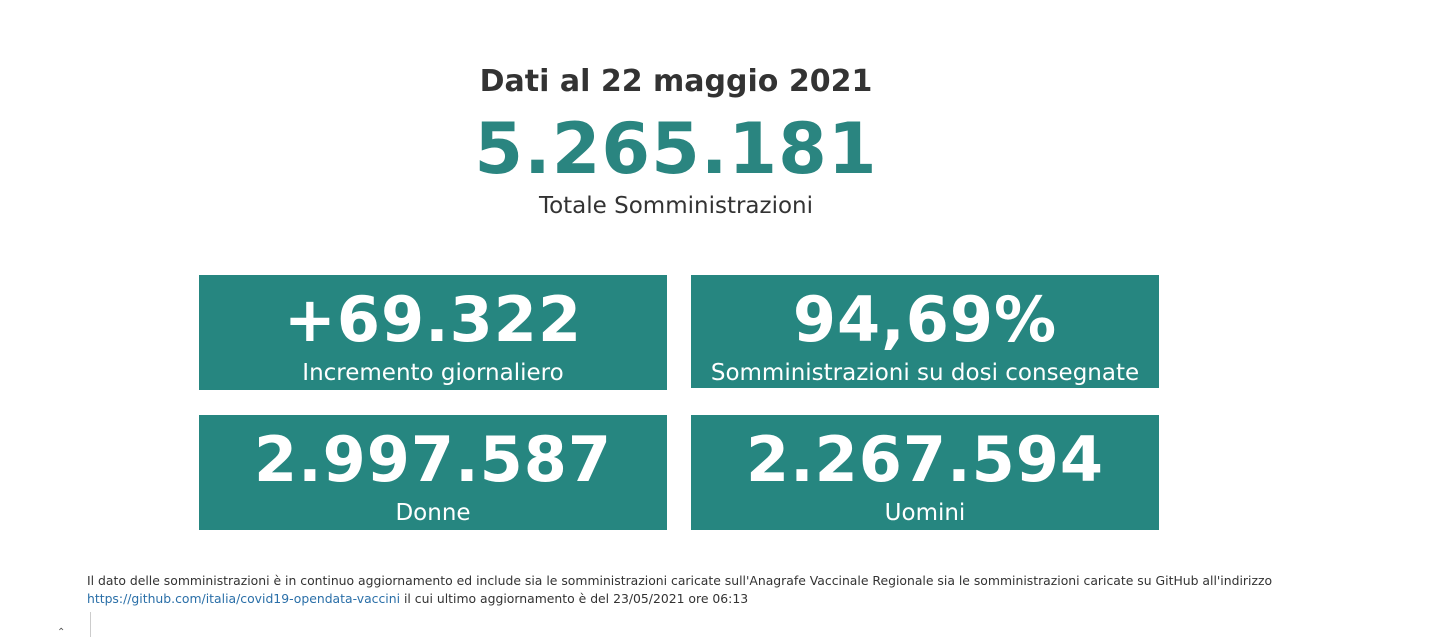 Image resolution: width=1445 pixels, height=638 pixels. What do you see at coordinates (433, 319) in the screenshot?
I see `daily-increment-value: +69.322` at bounding box center [433, 319].